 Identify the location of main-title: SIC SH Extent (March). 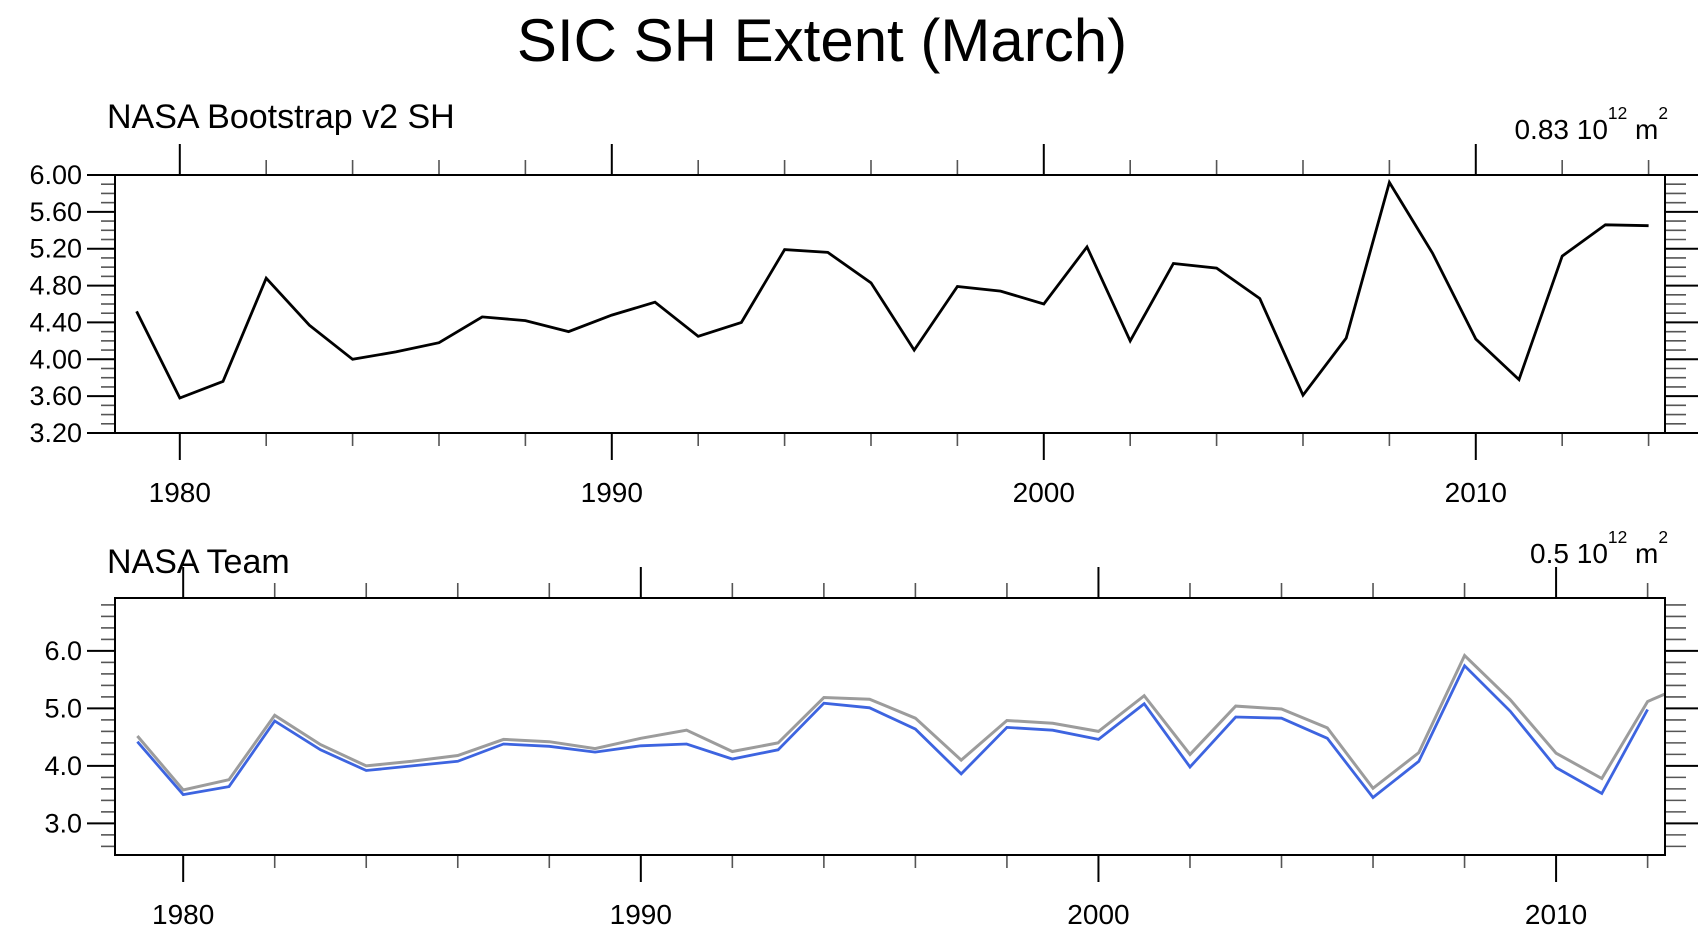
(822, 40).